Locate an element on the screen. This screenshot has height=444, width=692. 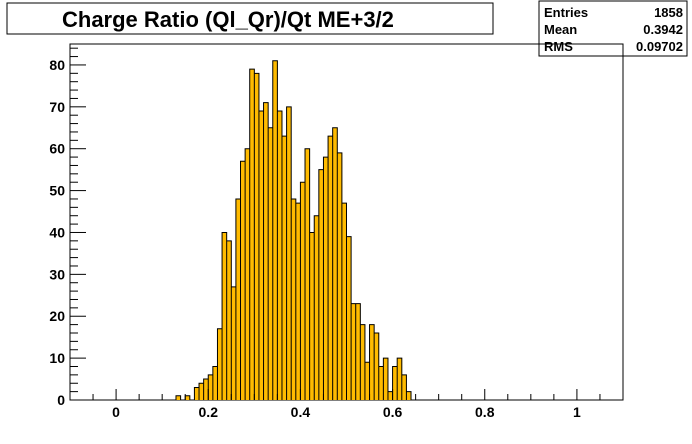
y-tick-label: 80 is located at coordinates (57, 65).